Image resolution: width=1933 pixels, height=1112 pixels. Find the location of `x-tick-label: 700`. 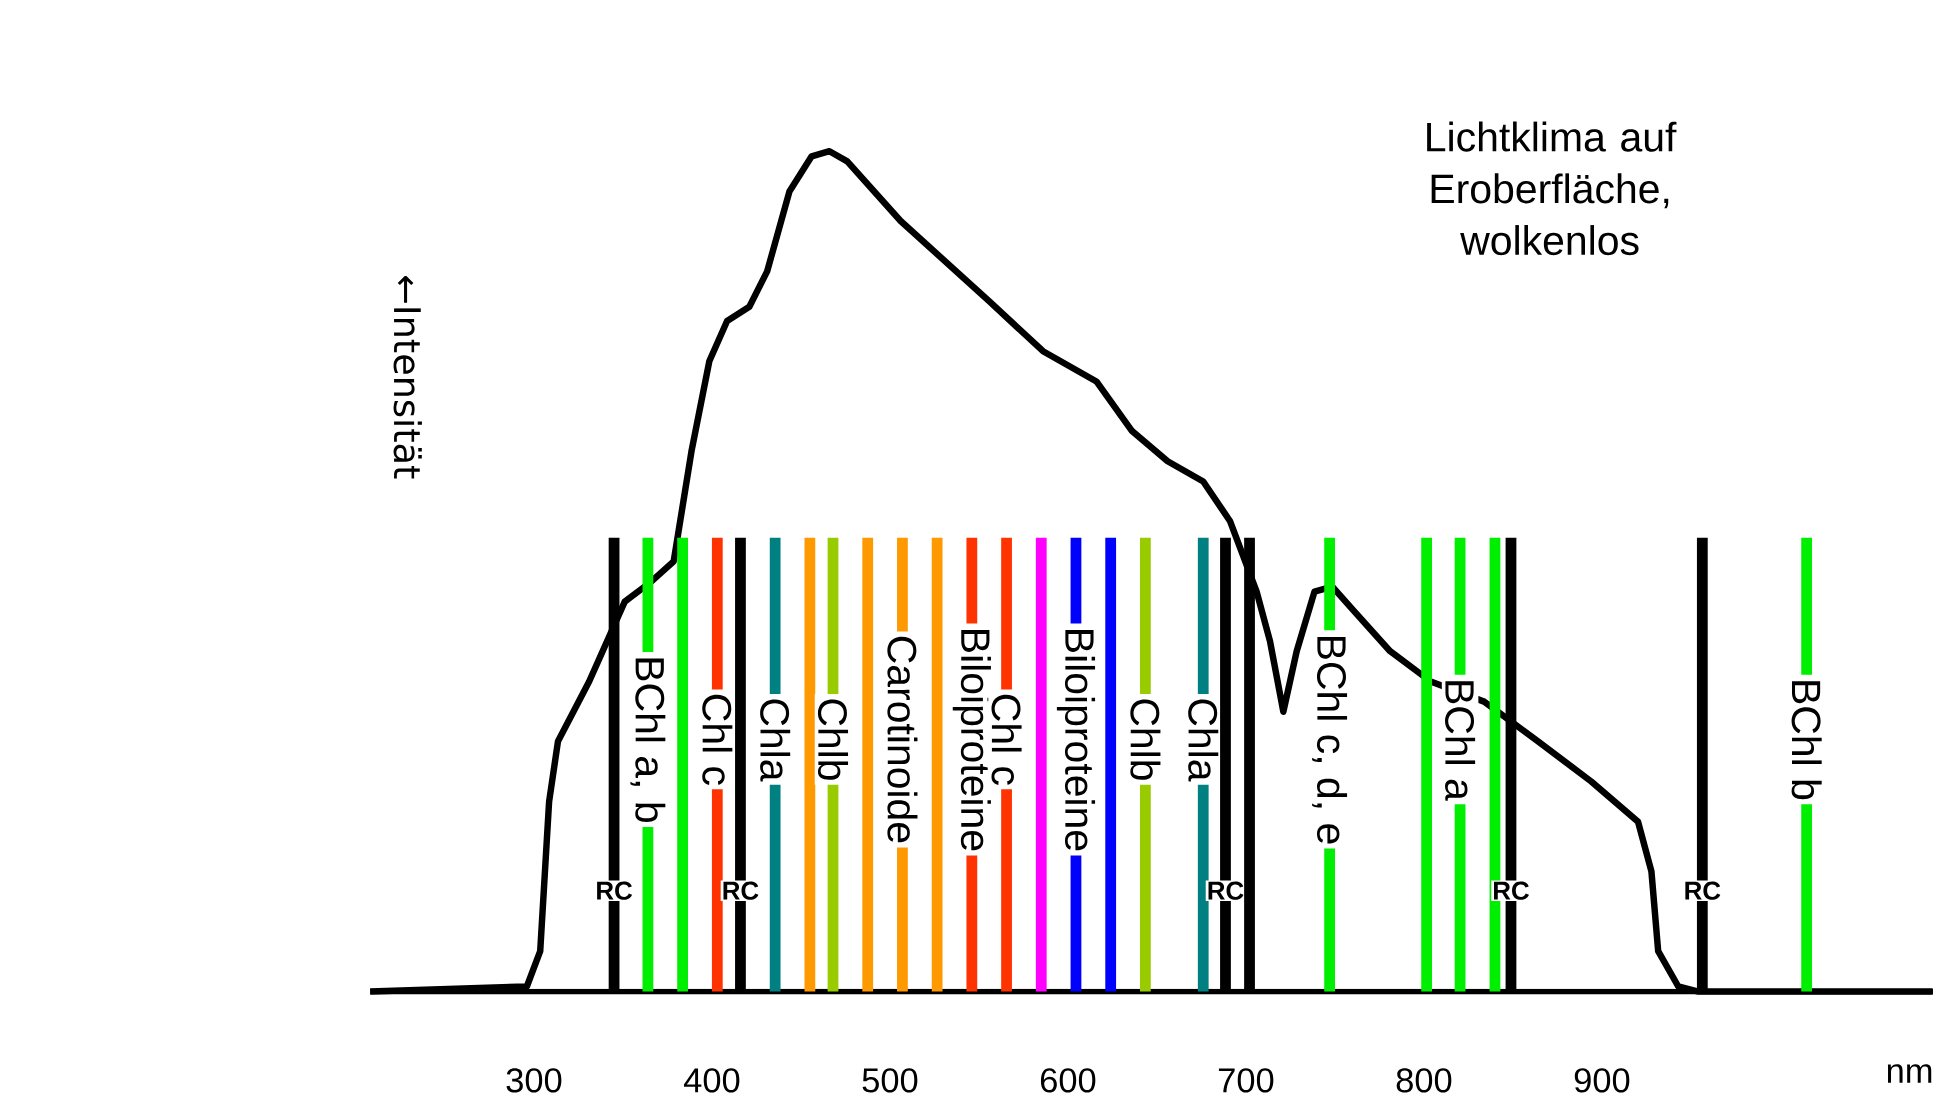

x-tick-label: 700 is located at coordinates (1246, 1080).